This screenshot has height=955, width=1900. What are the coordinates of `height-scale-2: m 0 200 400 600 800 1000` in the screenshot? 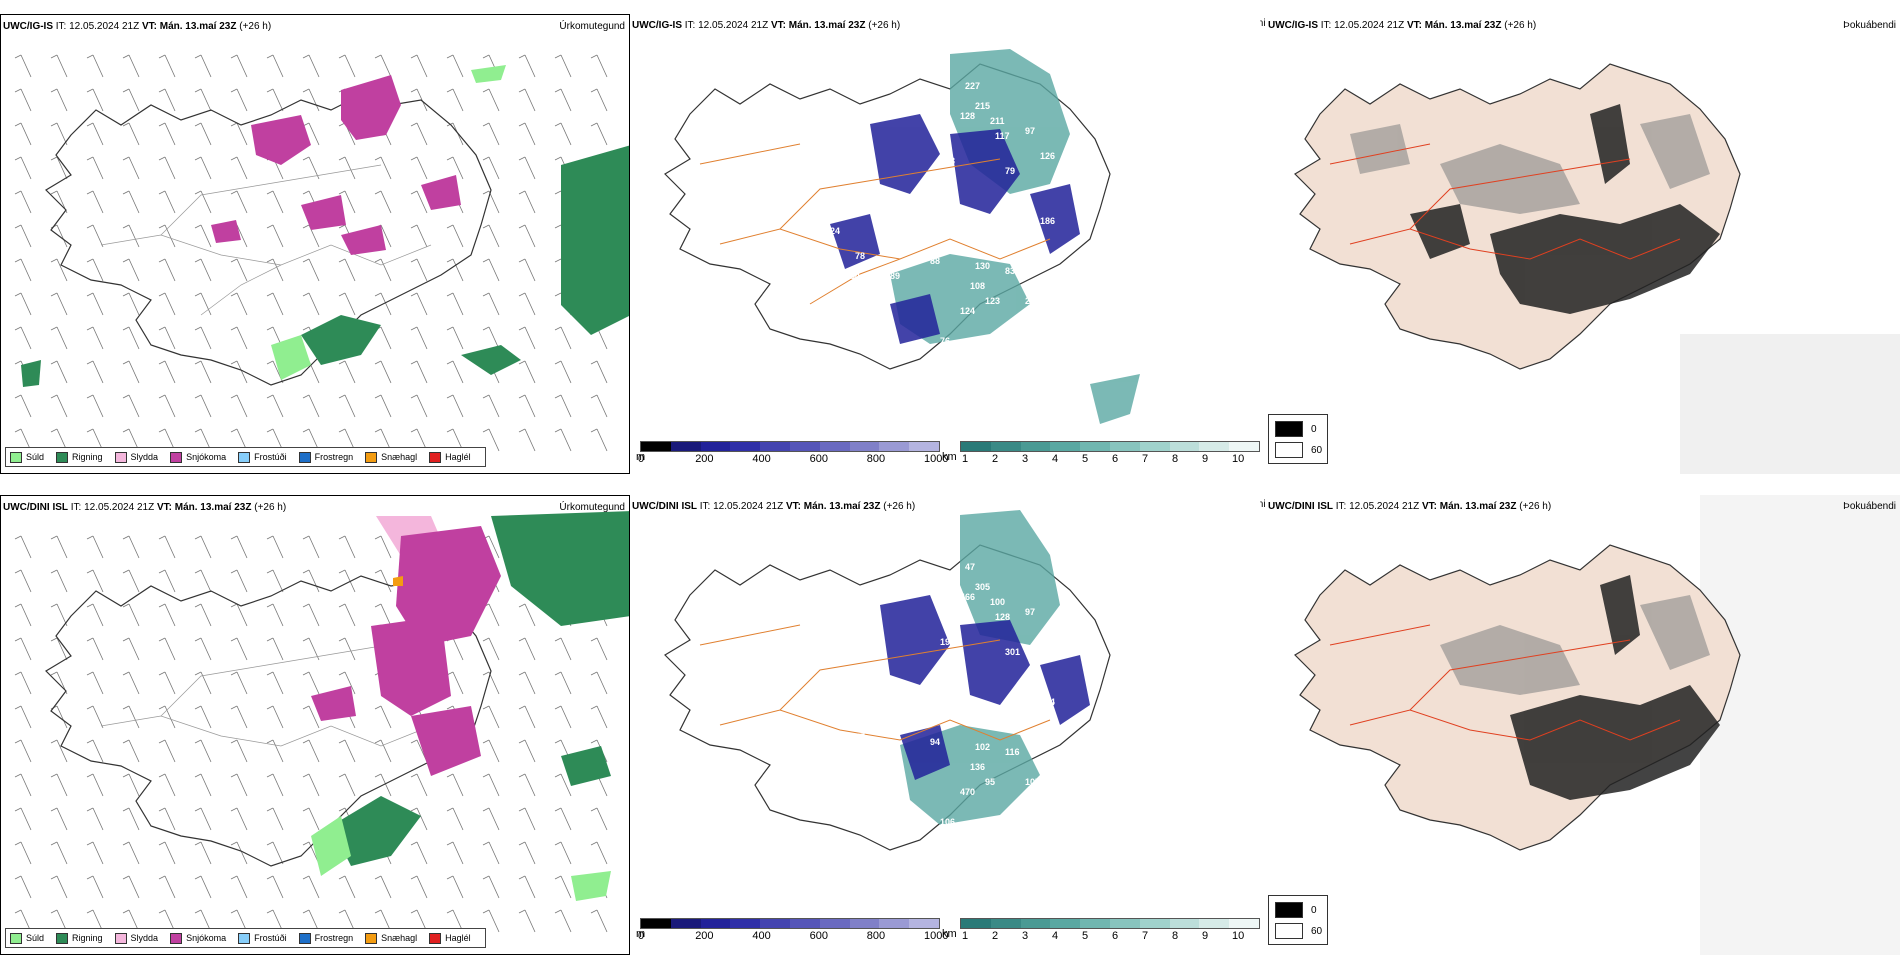 It's located at (792, 931).